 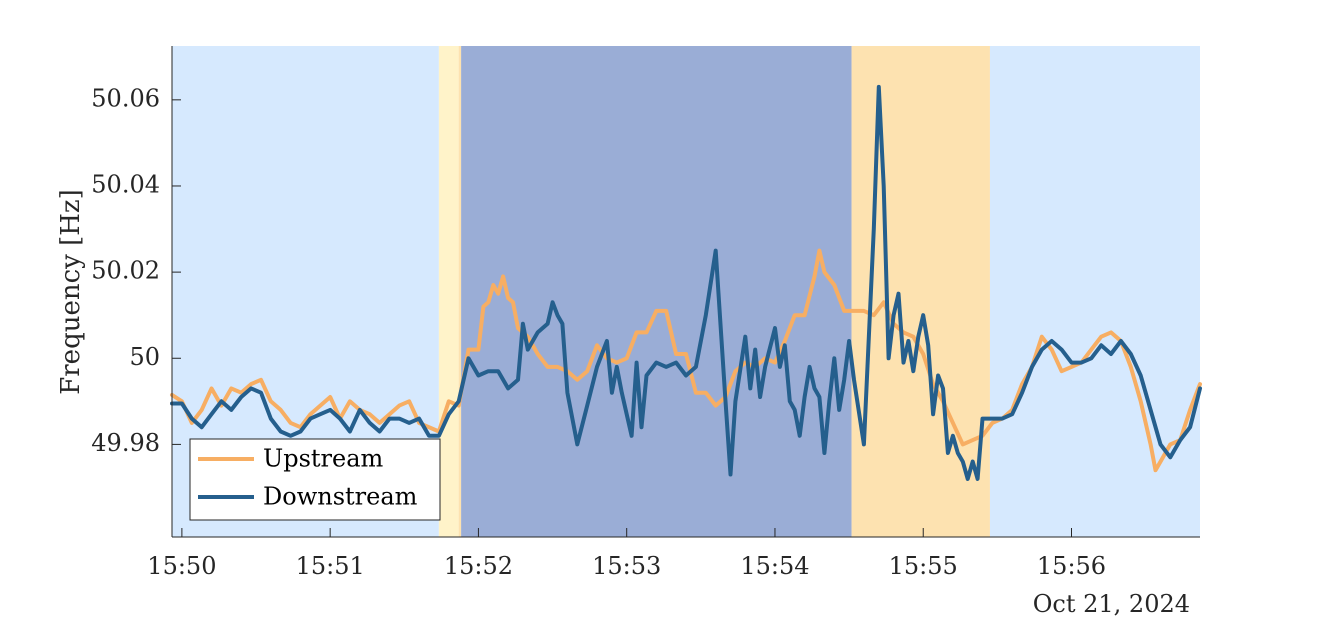 I want to click on x-tick-label: 15:55, so click(x=923, y=566).